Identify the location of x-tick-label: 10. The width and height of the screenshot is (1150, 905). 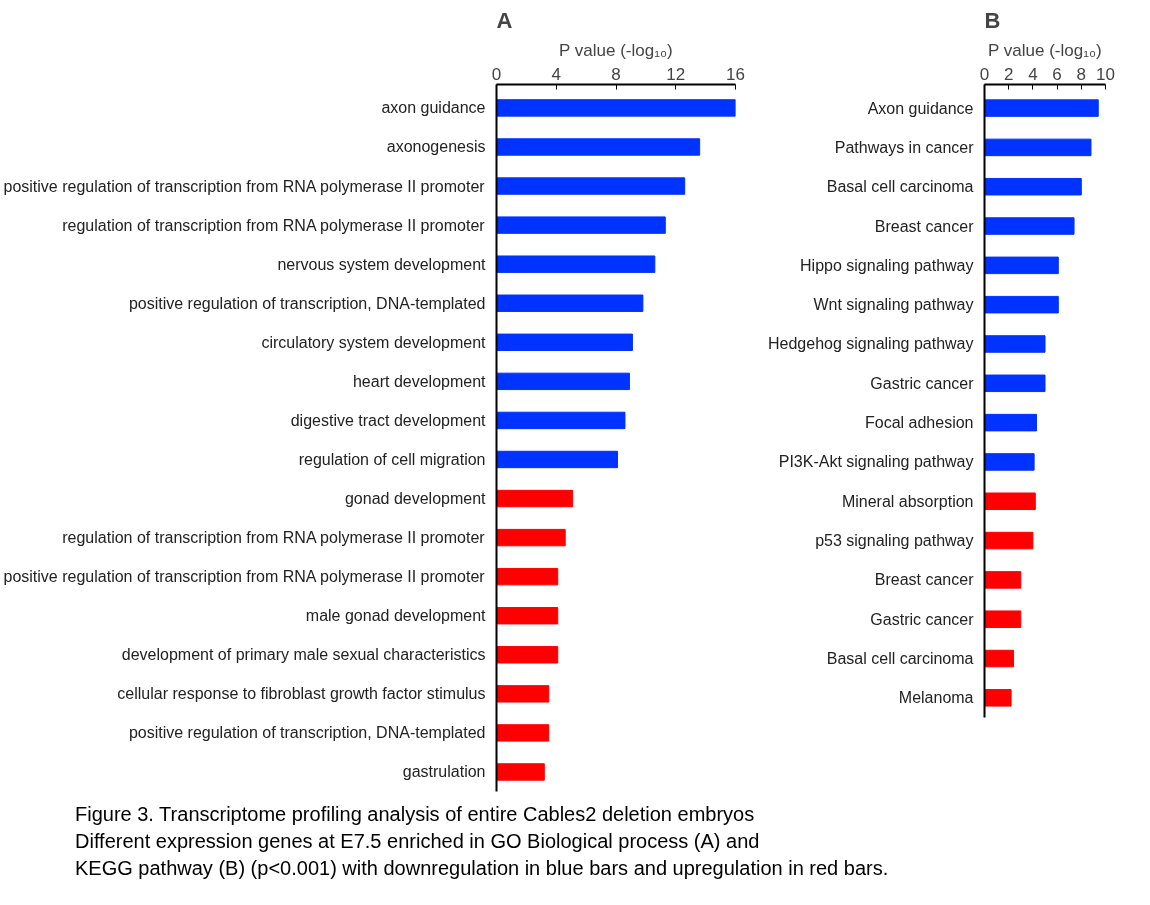
(1105, 74).